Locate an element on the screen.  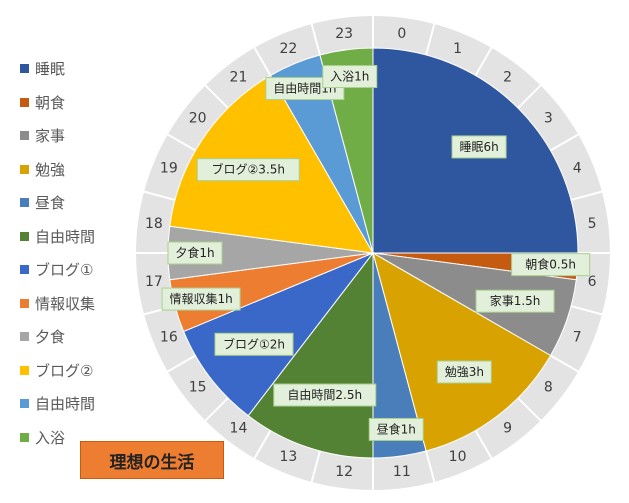
legend-item: 朝食 is located at coordinates (57, 103).